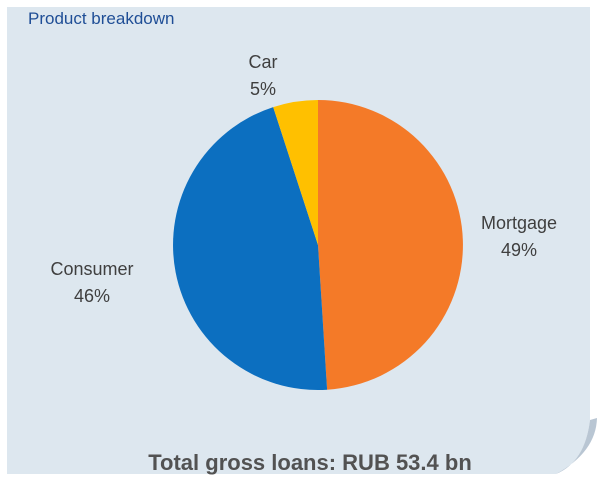  What do you see at coordinates (519, 250) in the screenshot?
I see `slice-value-mortgage: 49%` at bounding box center [519, 250].